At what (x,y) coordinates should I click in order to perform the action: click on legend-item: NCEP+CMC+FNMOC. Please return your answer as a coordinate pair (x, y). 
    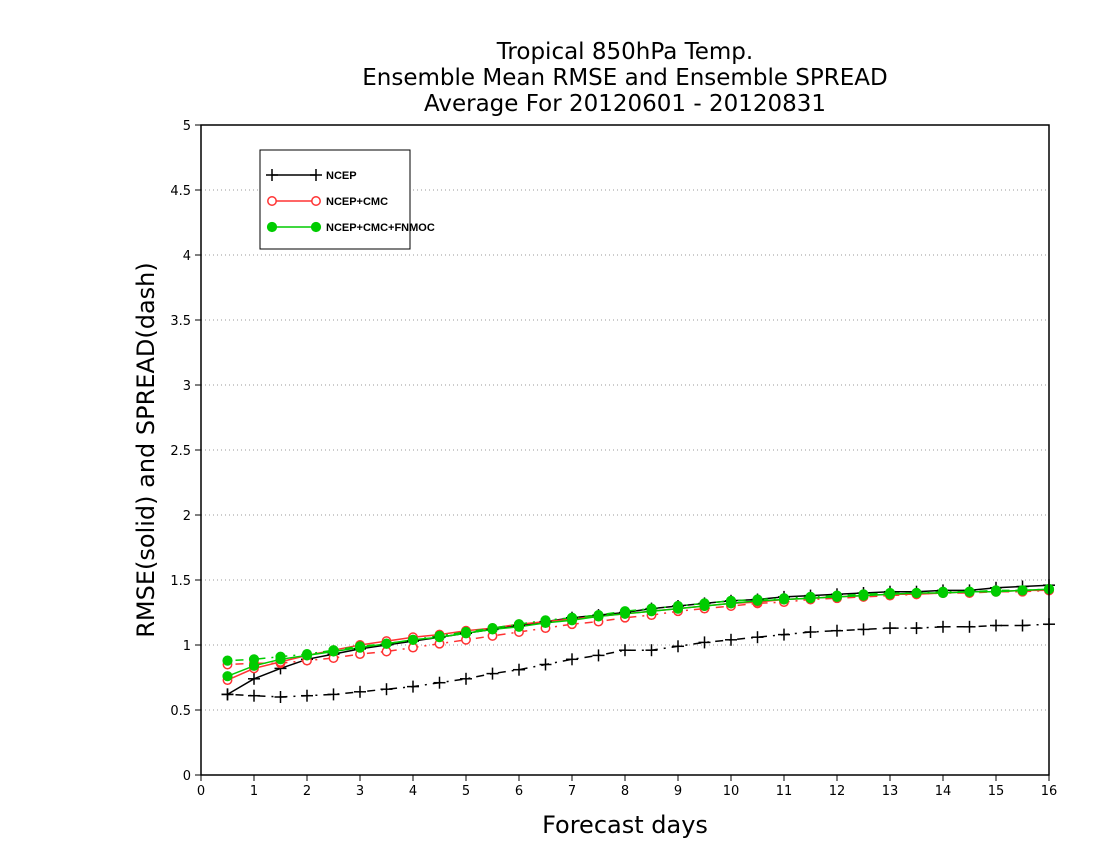
    Looking at the image, I should click on (350, 227).